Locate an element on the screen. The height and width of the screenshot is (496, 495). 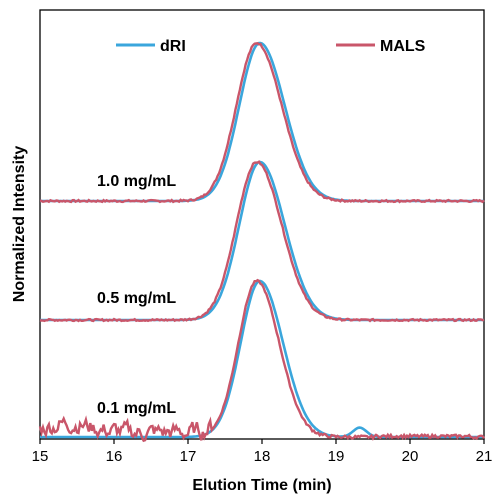
x-tick-label-15: 15 is located at coordinates (40, 456).